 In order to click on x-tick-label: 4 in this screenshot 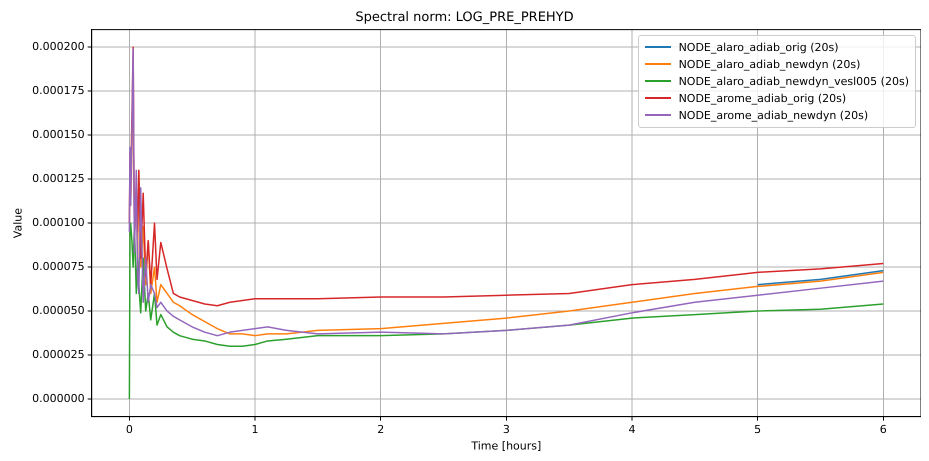, I will do `click(632, 429)`.